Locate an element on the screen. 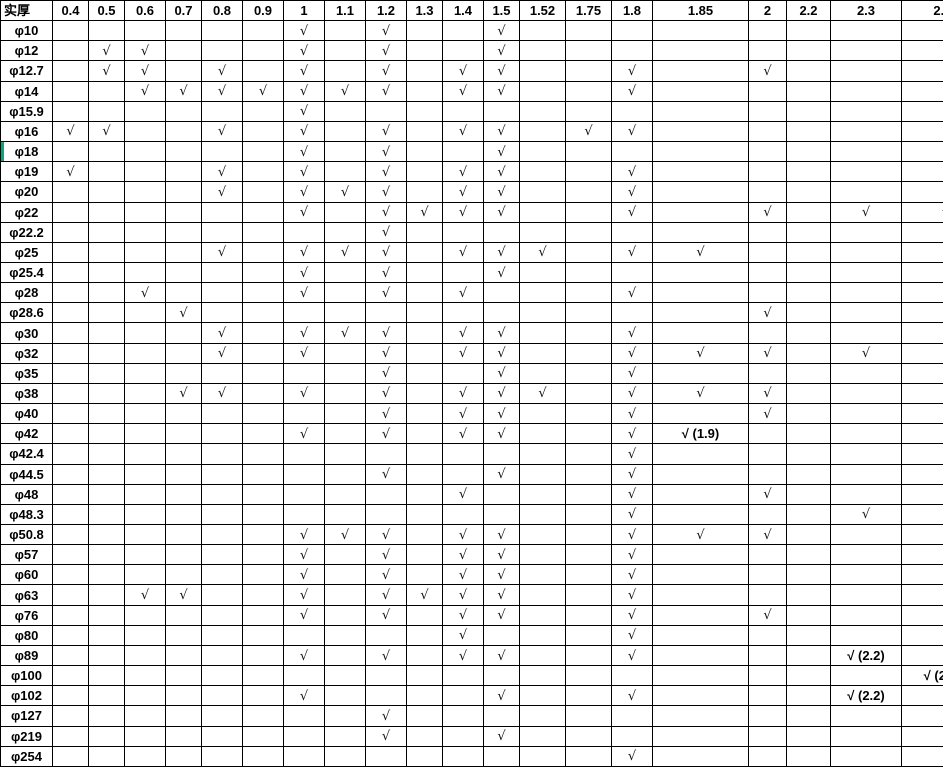 The width and height of the screenshot is (943, 767). cell-φ219-1.5: √ is located at coordinates (501, 736).